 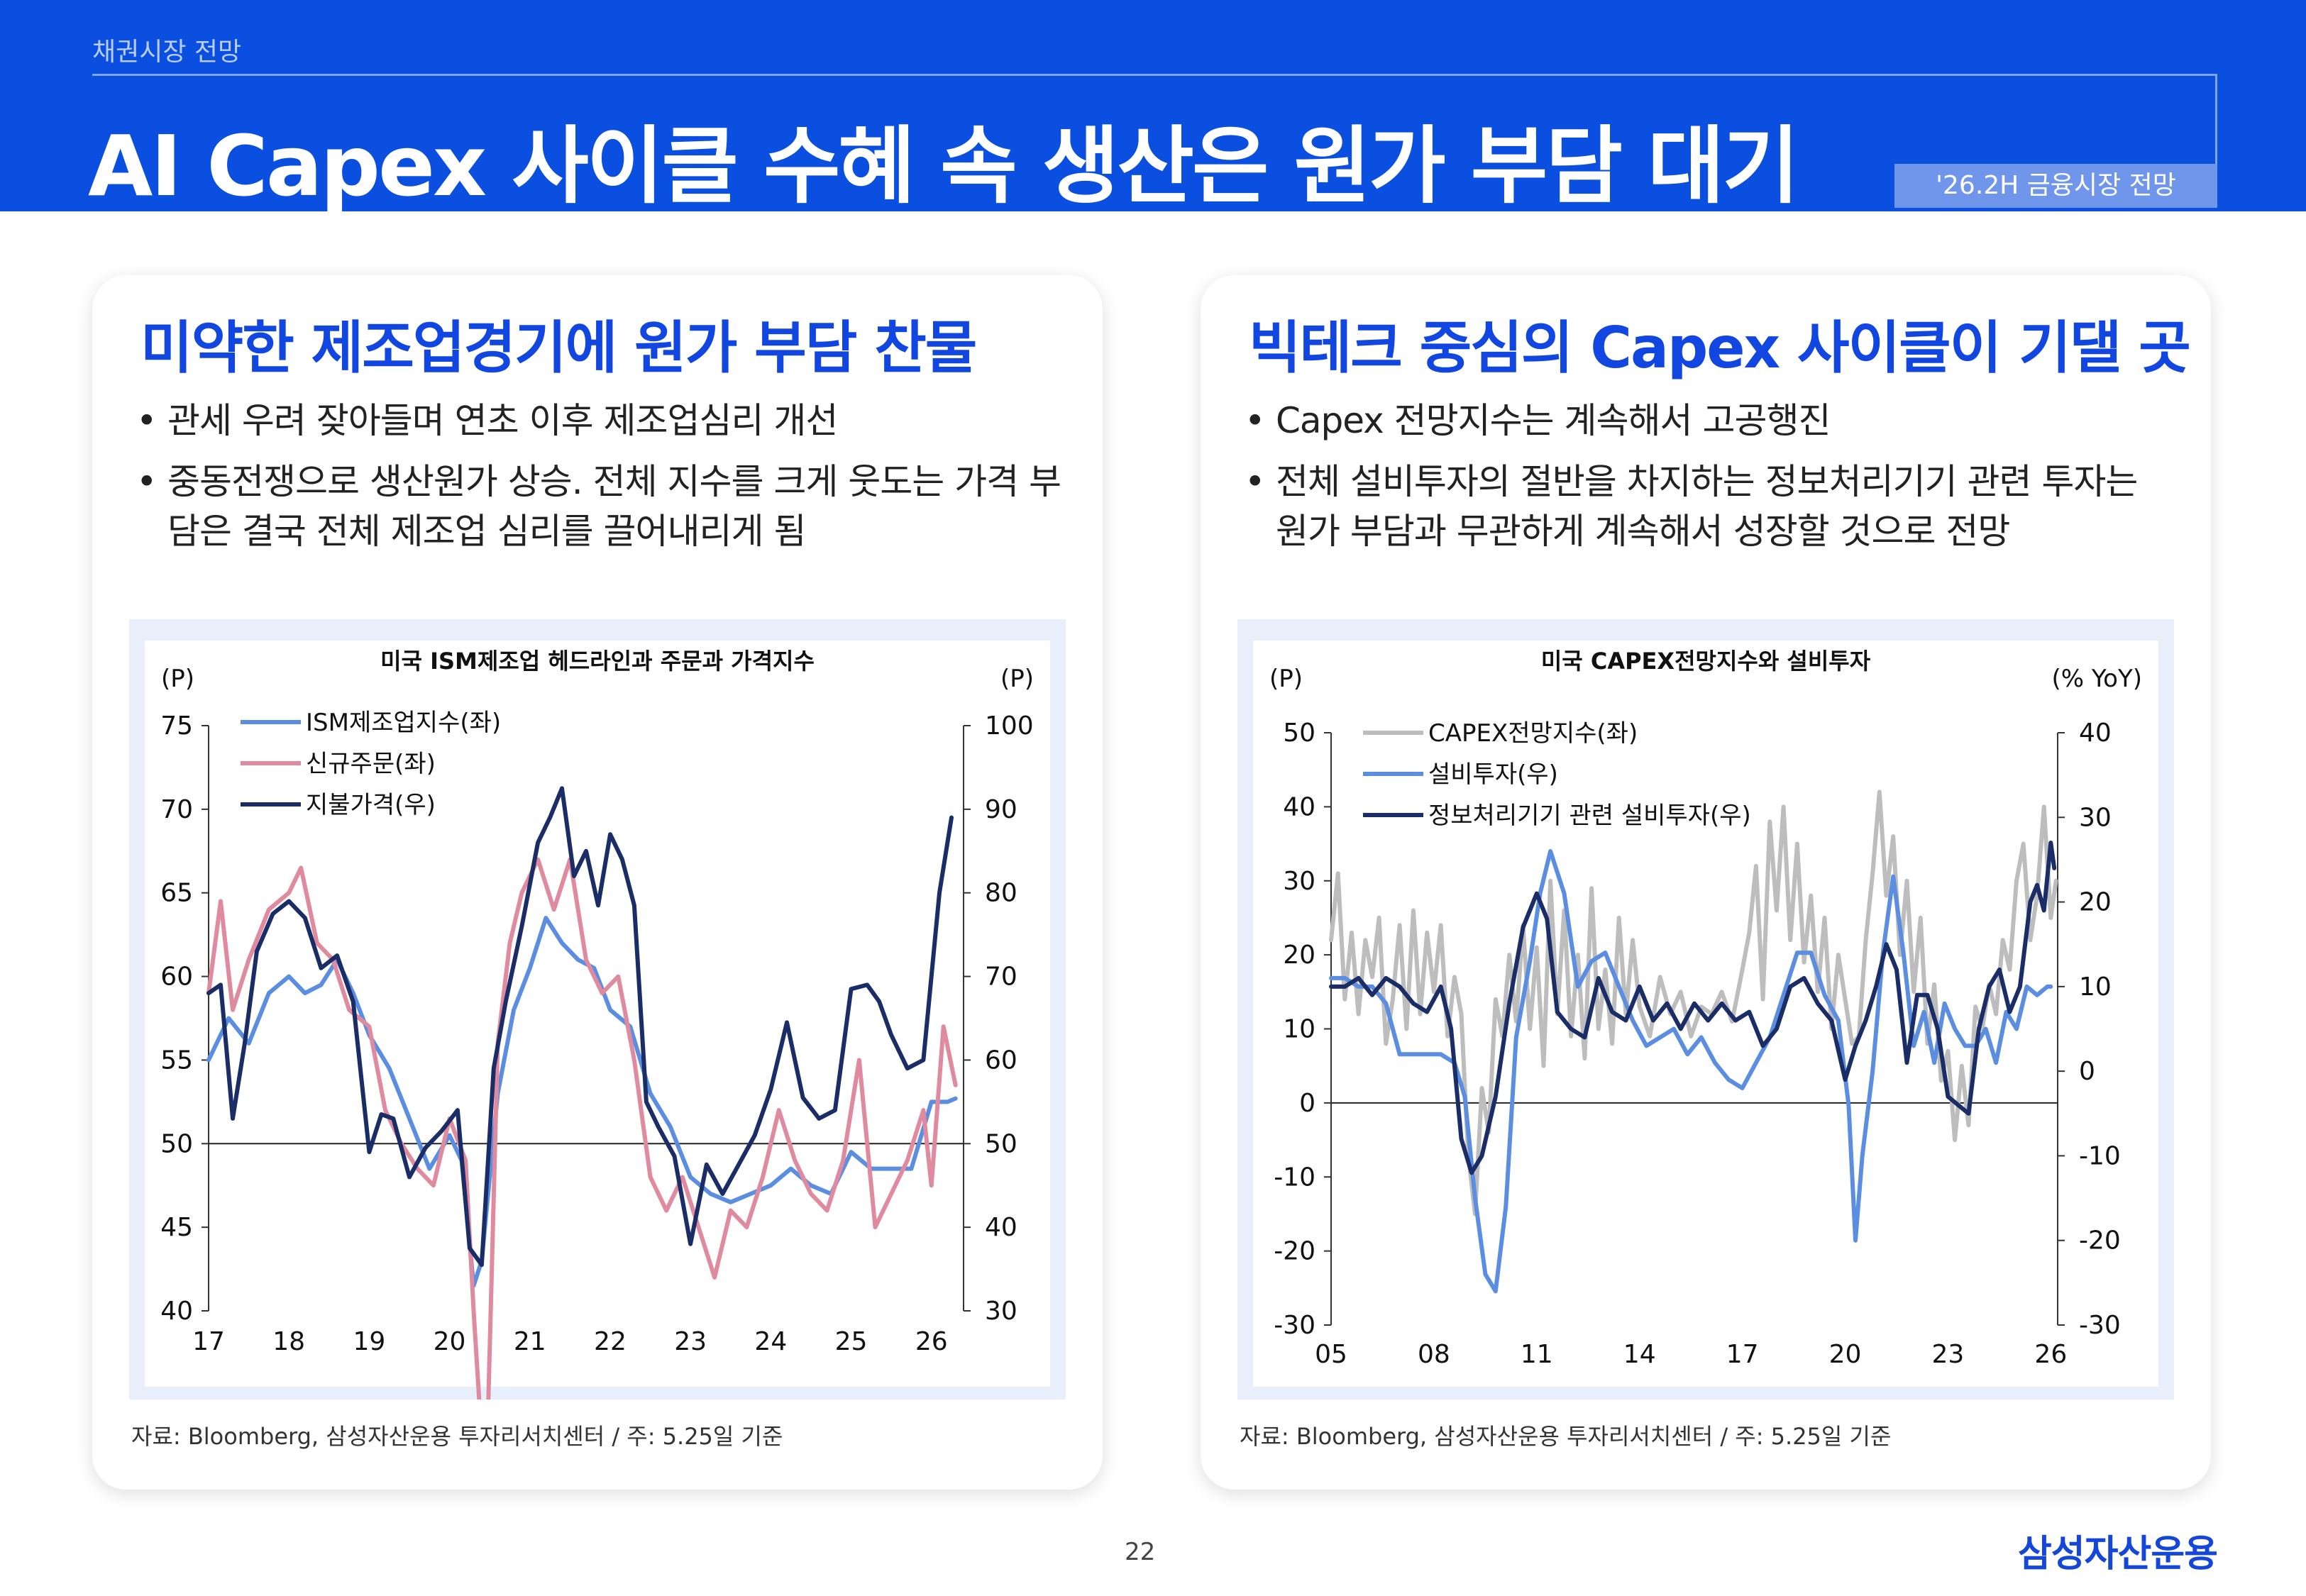 I want to click on x-tick-label: 22, so click(x=610, y=1342).